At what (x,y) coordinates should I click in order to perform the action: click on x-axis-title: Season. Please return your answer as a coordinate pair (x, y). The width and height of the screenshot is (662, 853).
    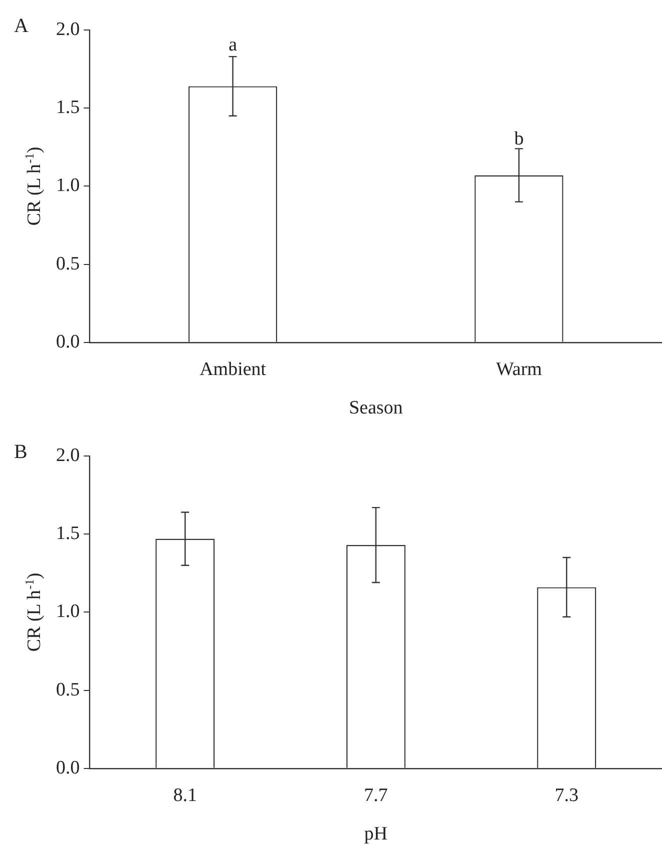
    Looking at the image, I should click on (376, 408).